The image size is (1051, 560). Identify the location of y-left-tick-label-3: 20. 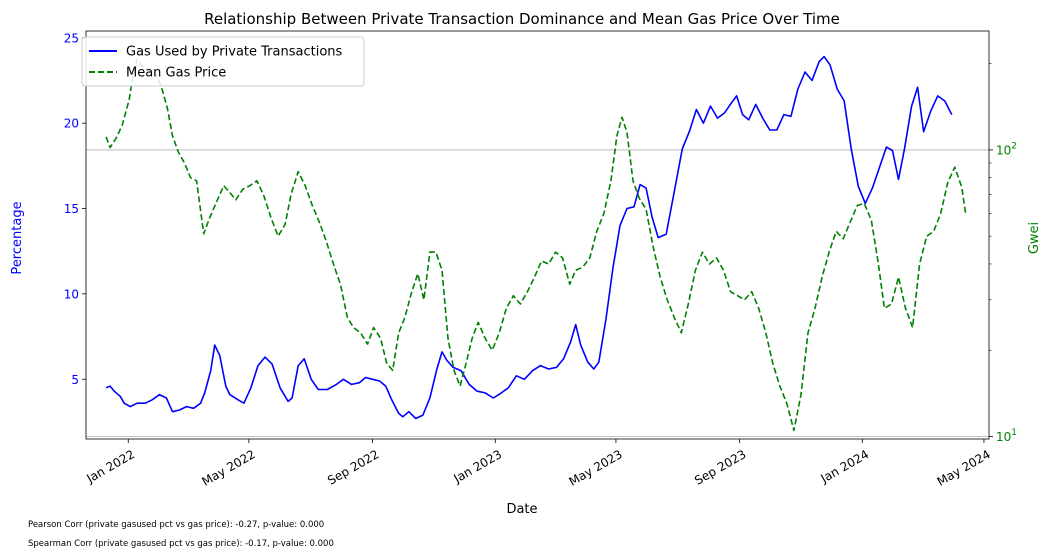
(71, 124).